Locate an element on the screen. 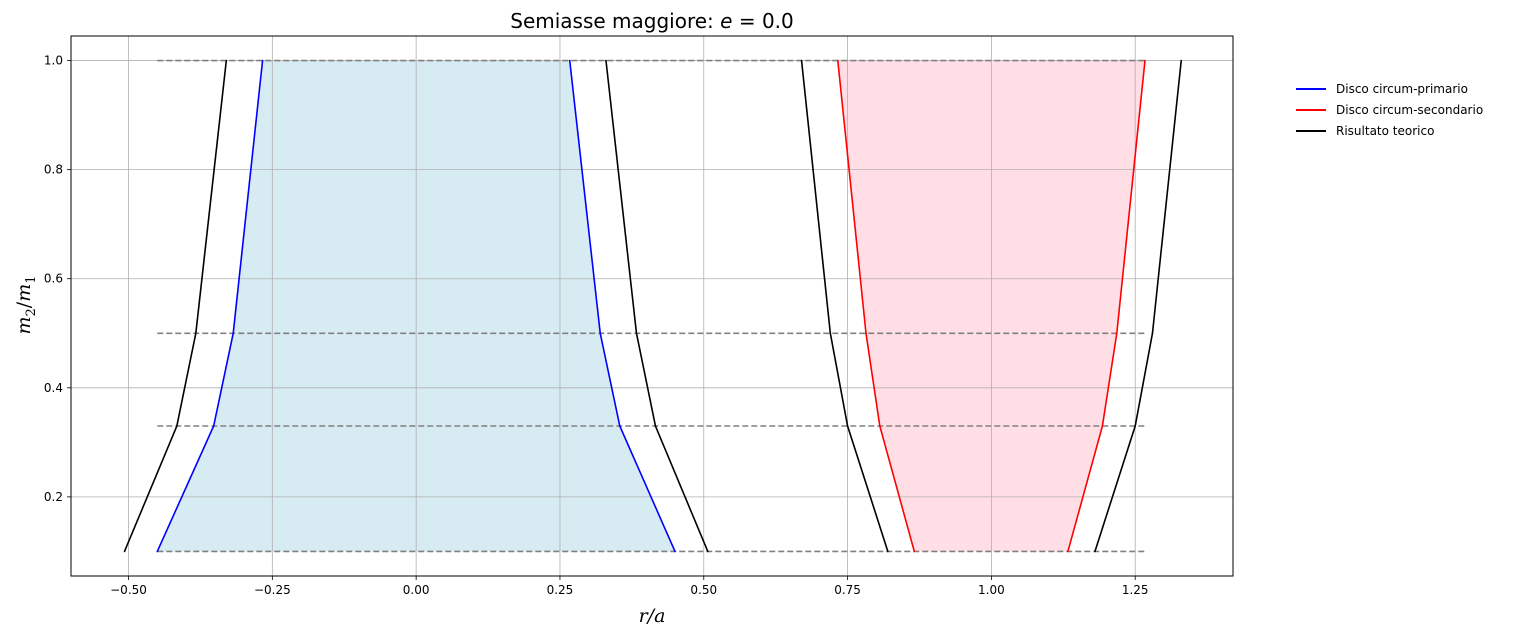  x-axis-ticks: −0.50 −0.25 0.00 0.25 0.50 0.75 1.00 1.25 is located at coordinates (629, 586).